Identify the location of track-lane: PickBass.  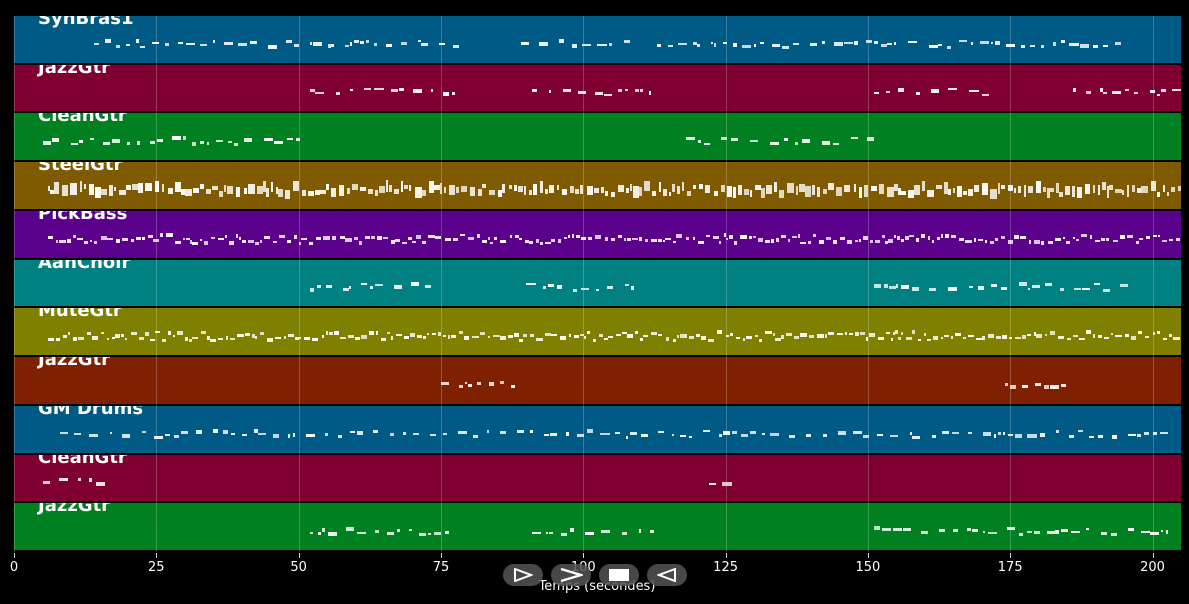
(597, 234).